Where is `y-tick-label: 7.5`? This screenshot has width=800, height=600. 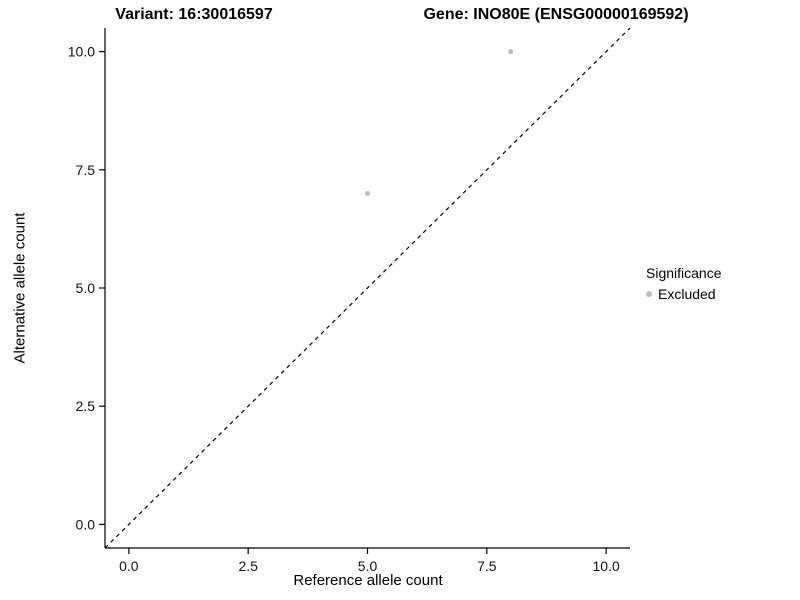
y-tick-label: 7.5 is located at coordinates (86, 170).